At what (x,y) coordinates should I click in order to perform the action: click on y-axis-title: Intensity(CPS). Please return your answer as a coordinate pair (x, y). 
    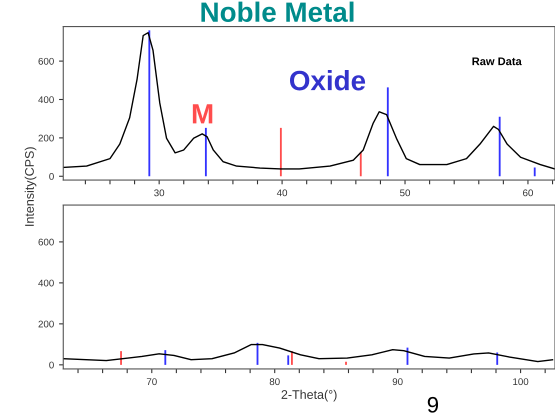
    Looking at the image, I should click on (30, 186).